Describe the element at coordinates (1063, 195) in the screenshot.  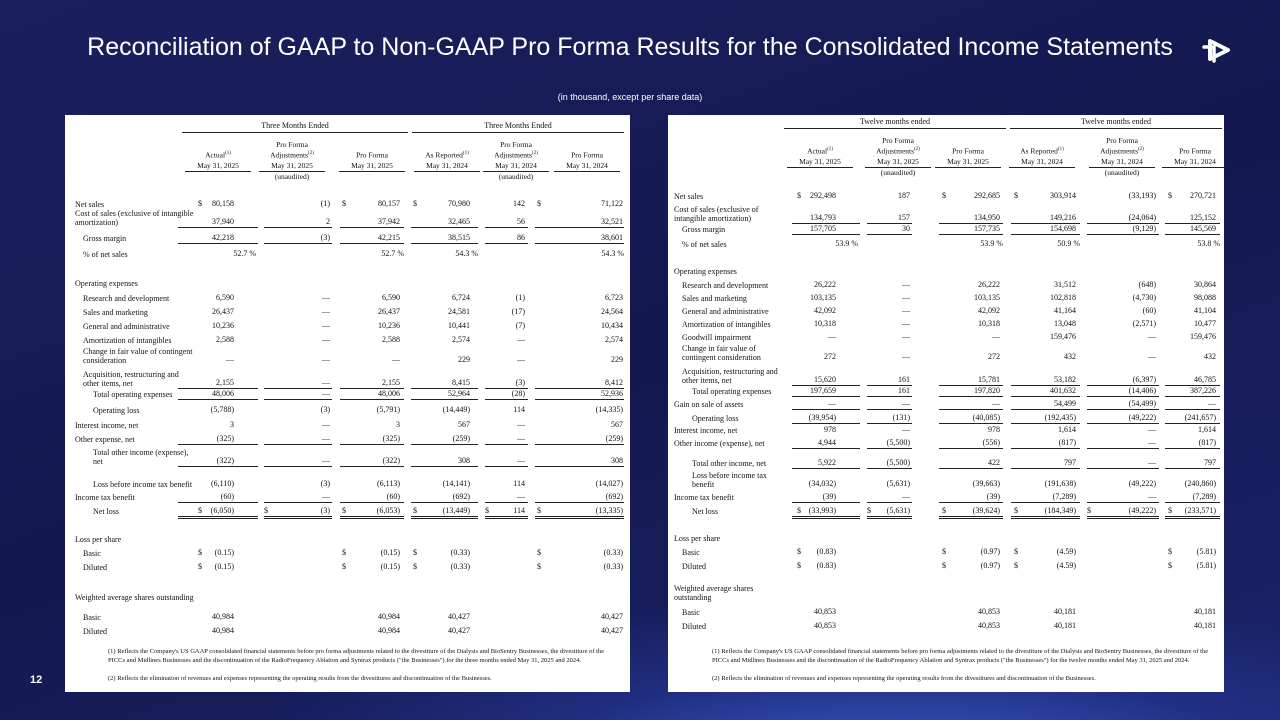
I see `cell-value: 303,914` at that location.